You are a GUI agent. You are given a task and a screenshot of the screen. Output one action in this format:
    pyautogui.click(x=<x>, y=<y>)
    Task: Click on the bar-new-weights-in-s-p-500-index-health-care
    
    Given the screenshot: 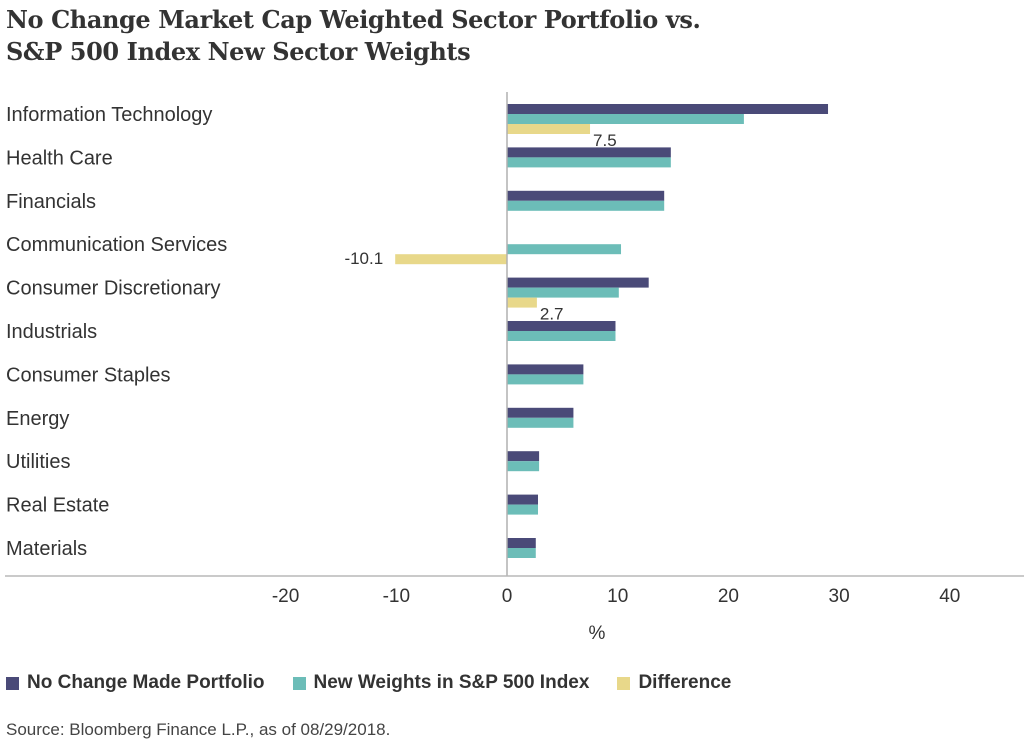 What is the action you would take?
    pyautogui.click(x=589, y=162)
    